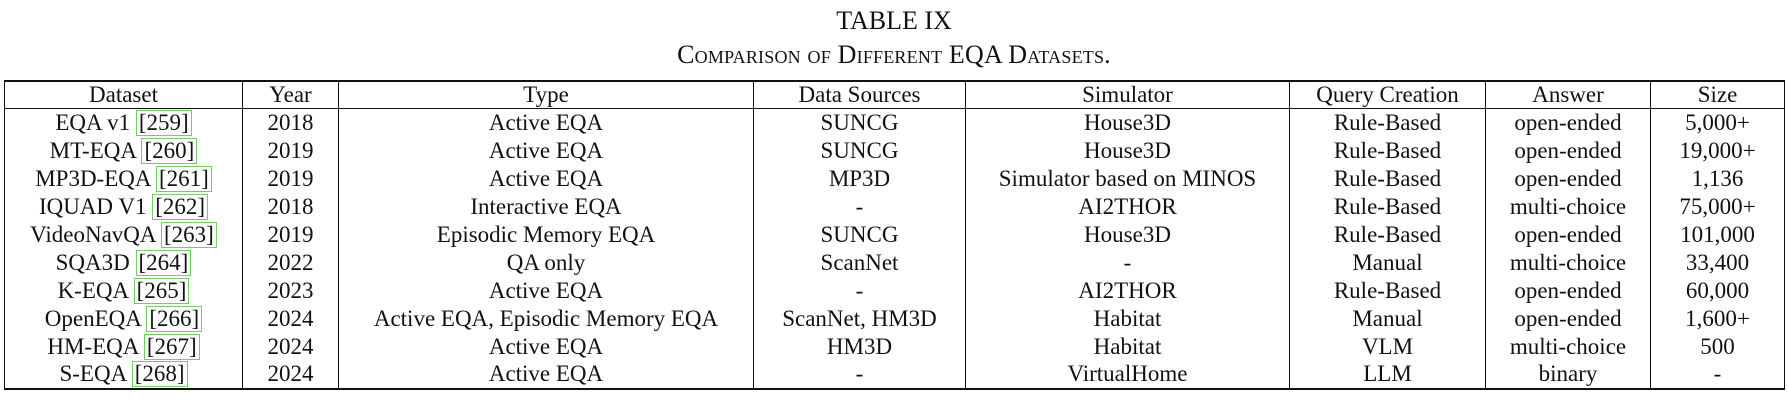 The width and height of the screenshot is (1788, 406). I want to click on citation-link: [261], so click(183, 178).